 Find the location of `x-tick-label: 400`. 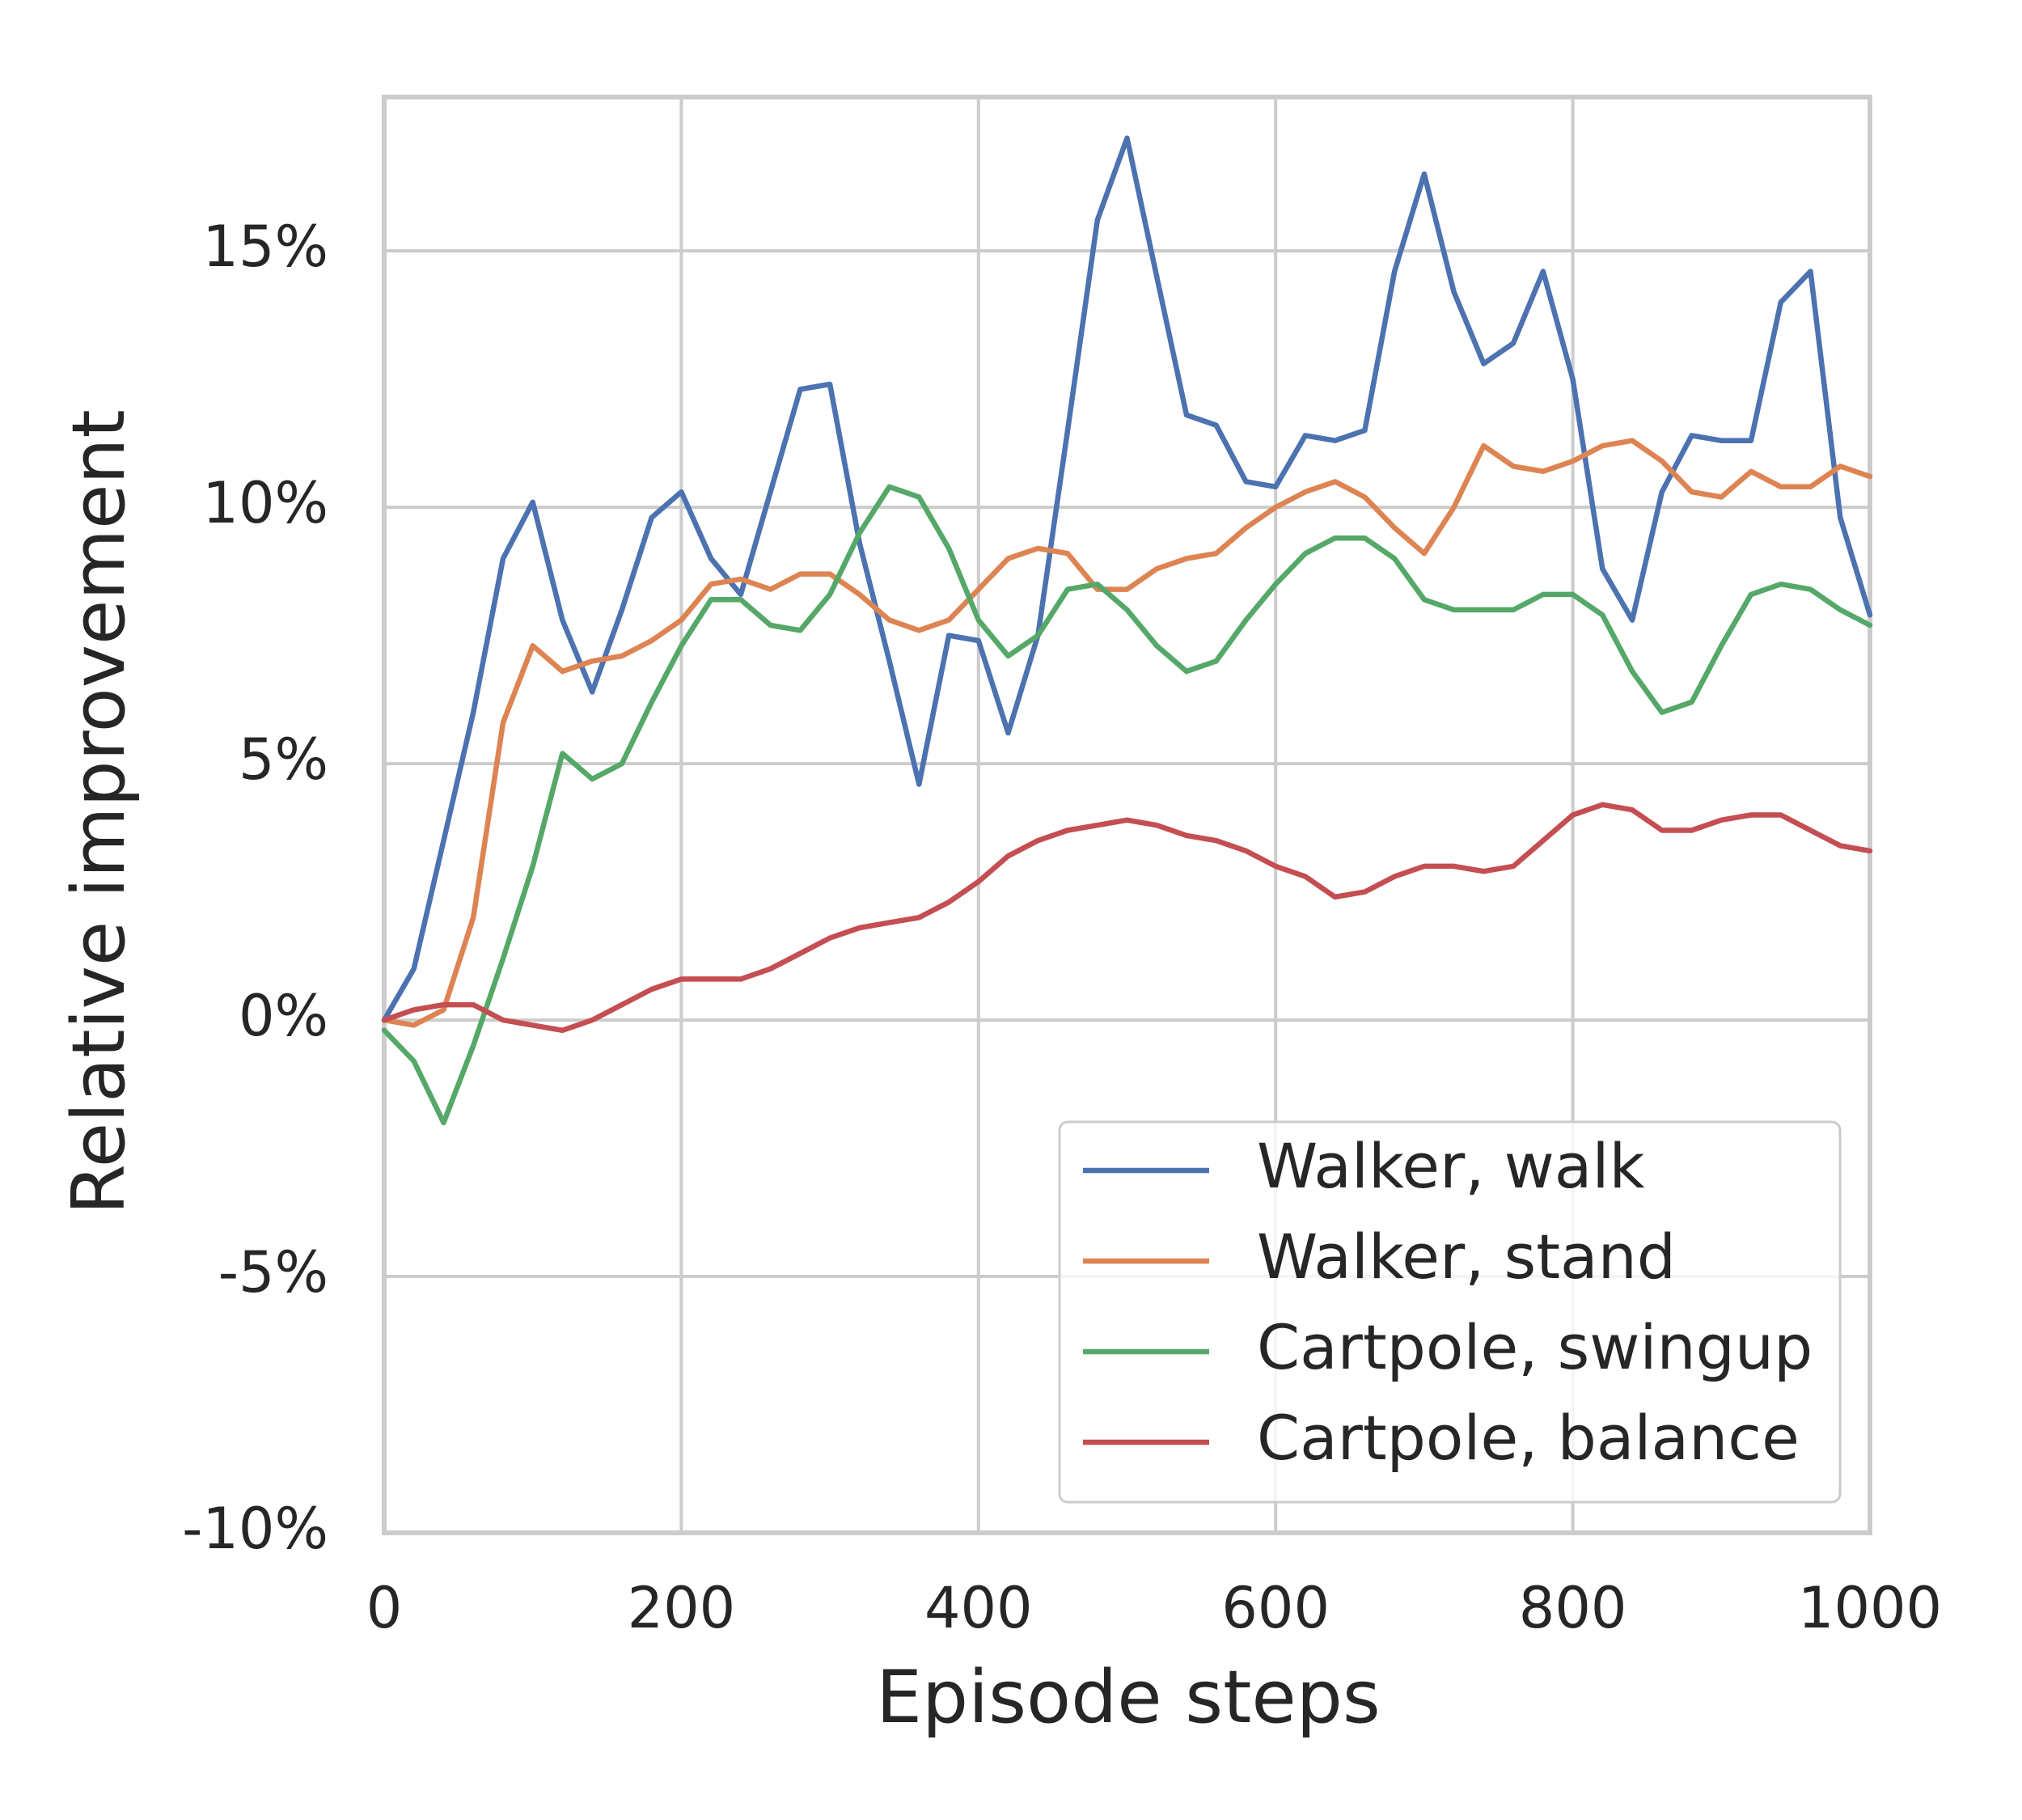

x-tick-label: 400 is located at coordinates (978, 1608).